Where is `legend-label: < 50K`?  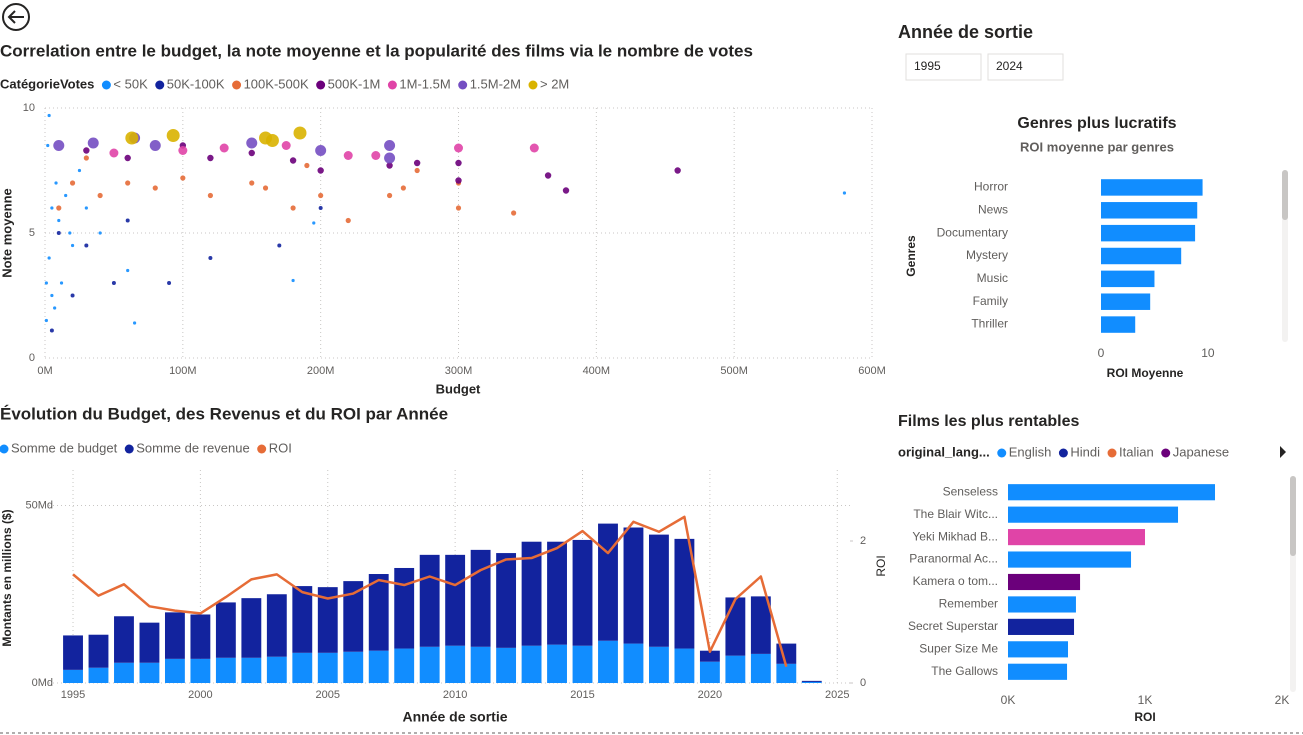
legend-label: < 50K is located at coordinates (130, 83).